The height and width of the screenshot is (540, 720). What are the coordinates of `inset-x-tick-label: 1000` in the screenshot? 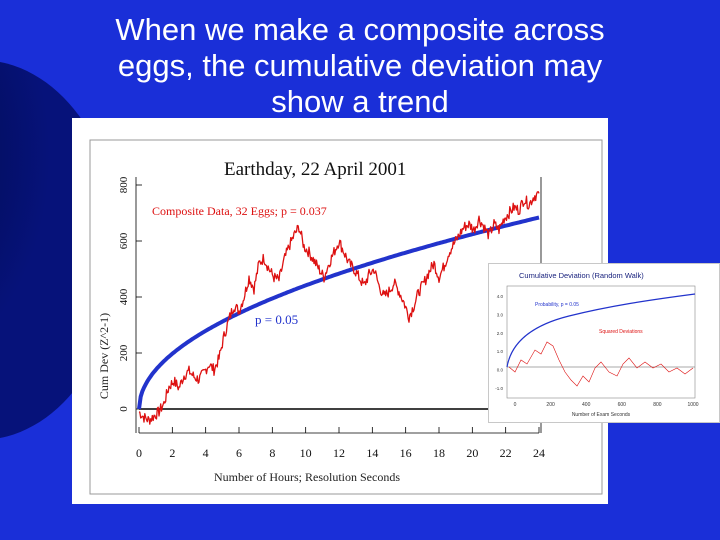 It's located at (692, 405).